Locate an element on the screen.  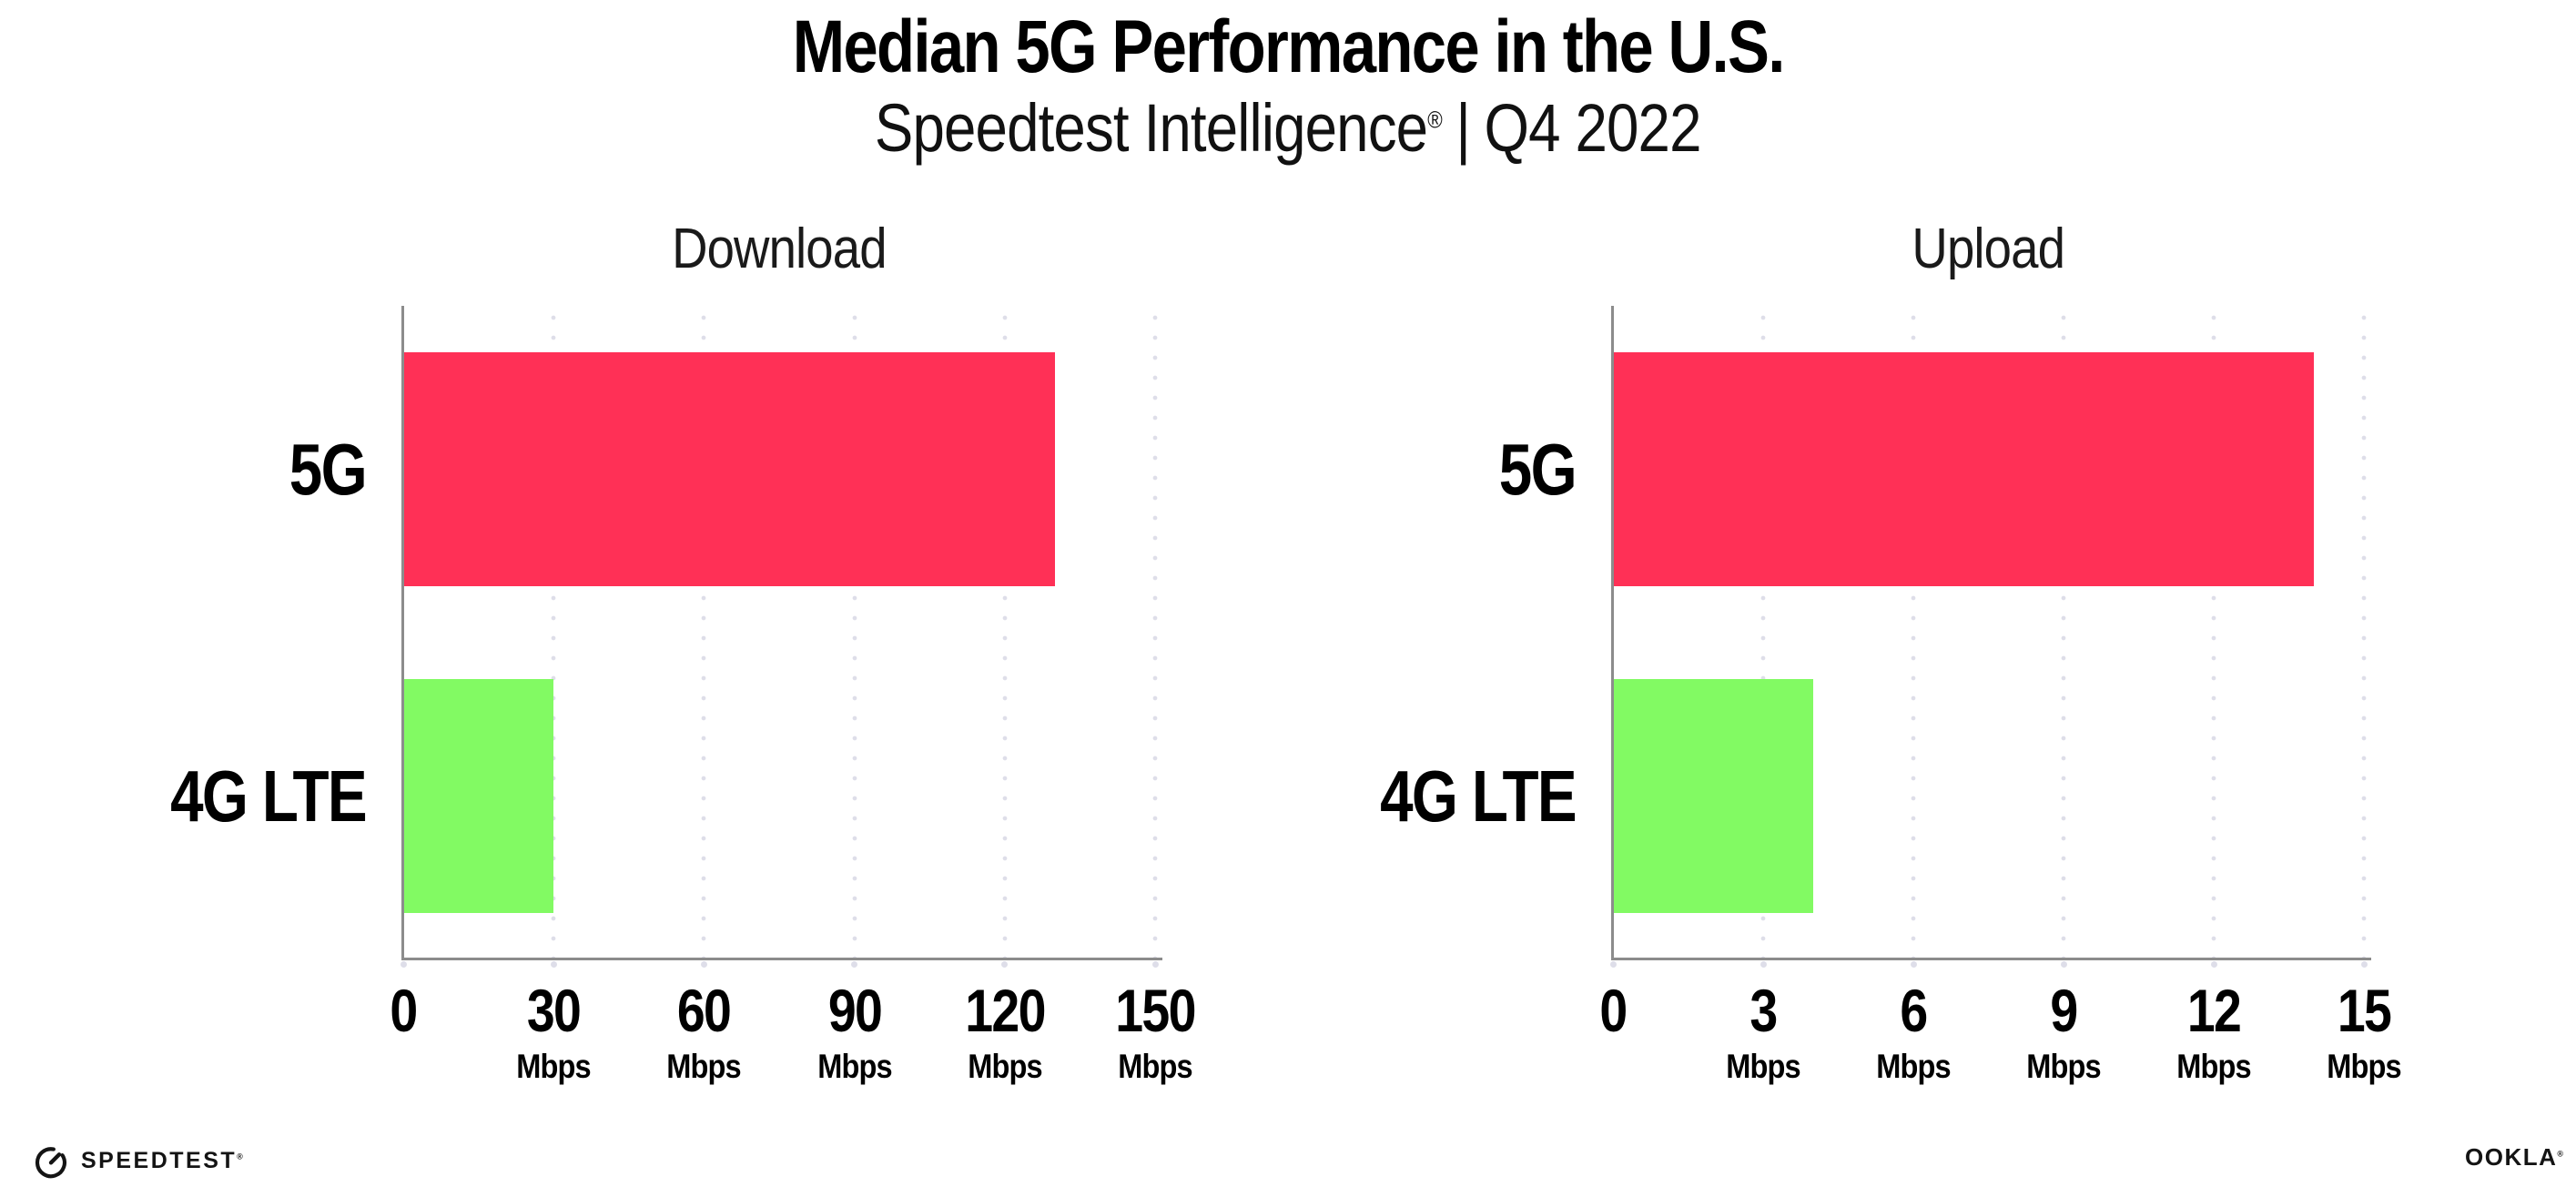
page-subtitle: Speedtest Intelligence® | Q4 2022 is located at coordinates (1288, 128).